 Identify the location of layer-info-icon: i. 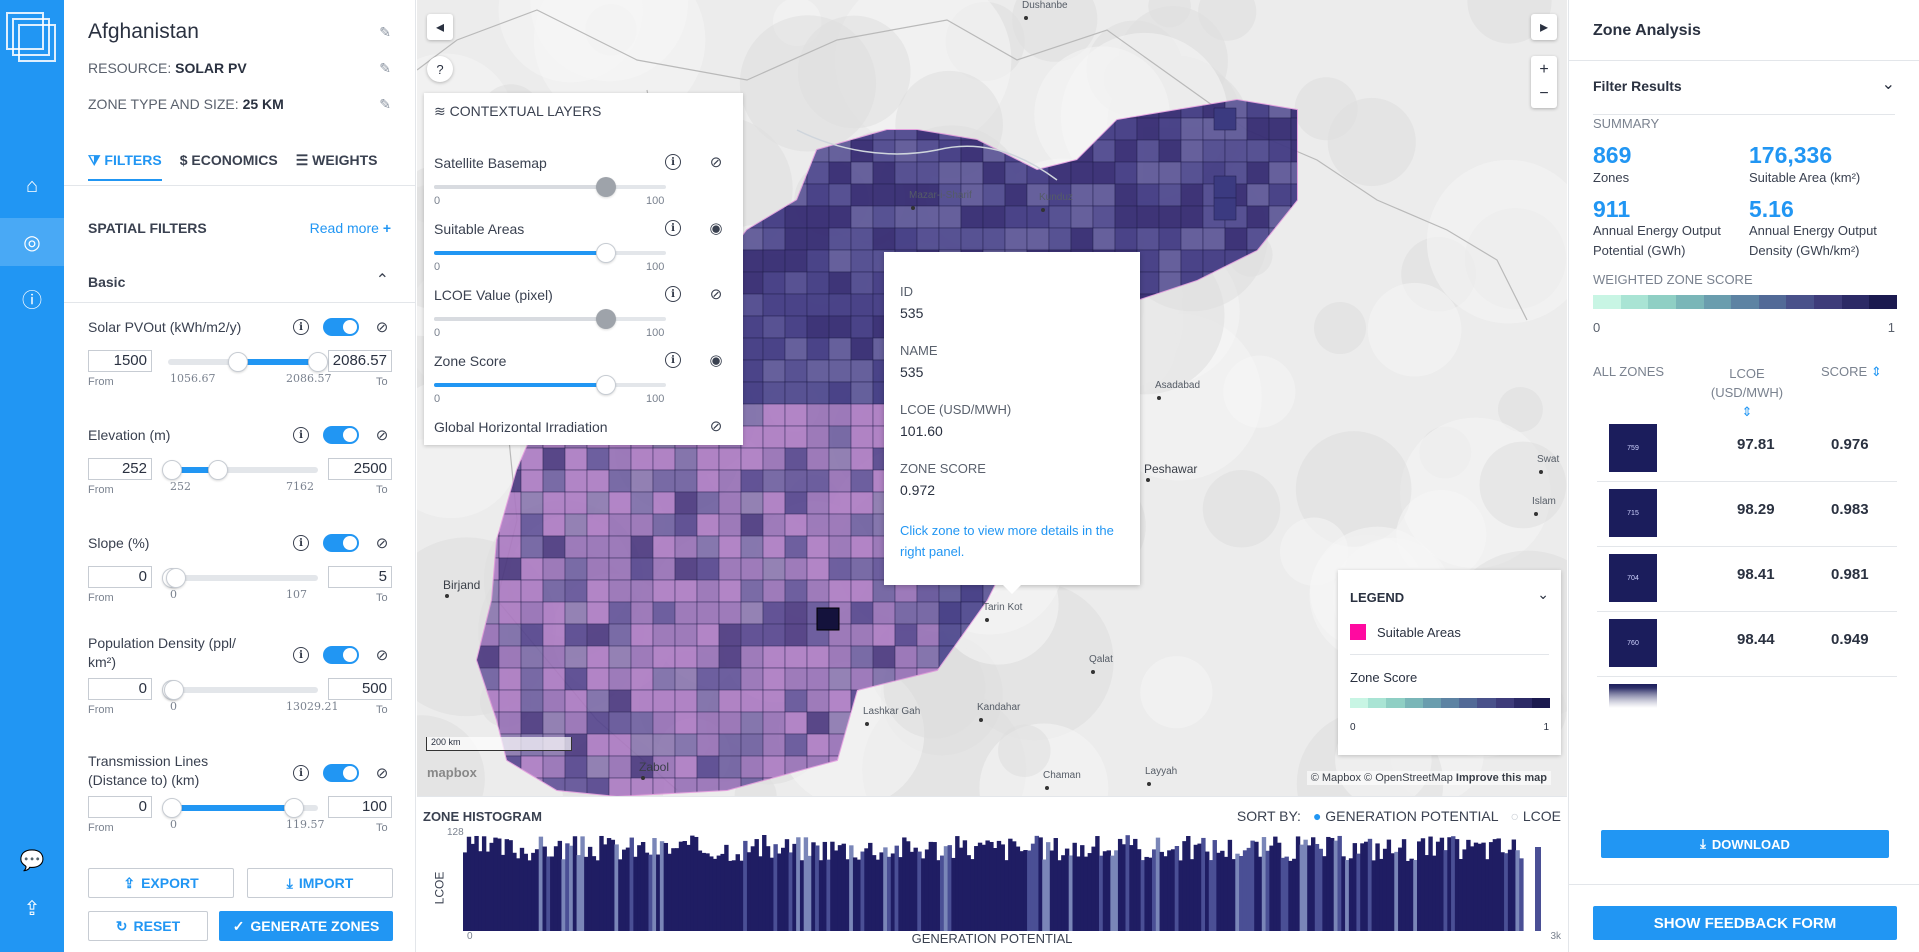
(673, 228).